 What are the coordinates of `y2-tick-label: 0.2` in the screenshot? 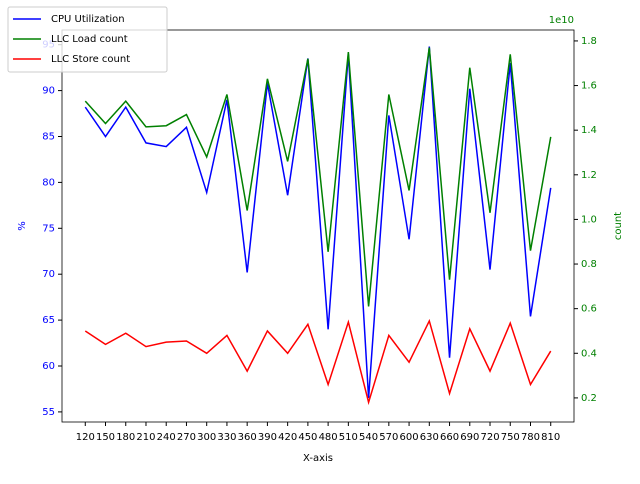 It's located at (589, 398).